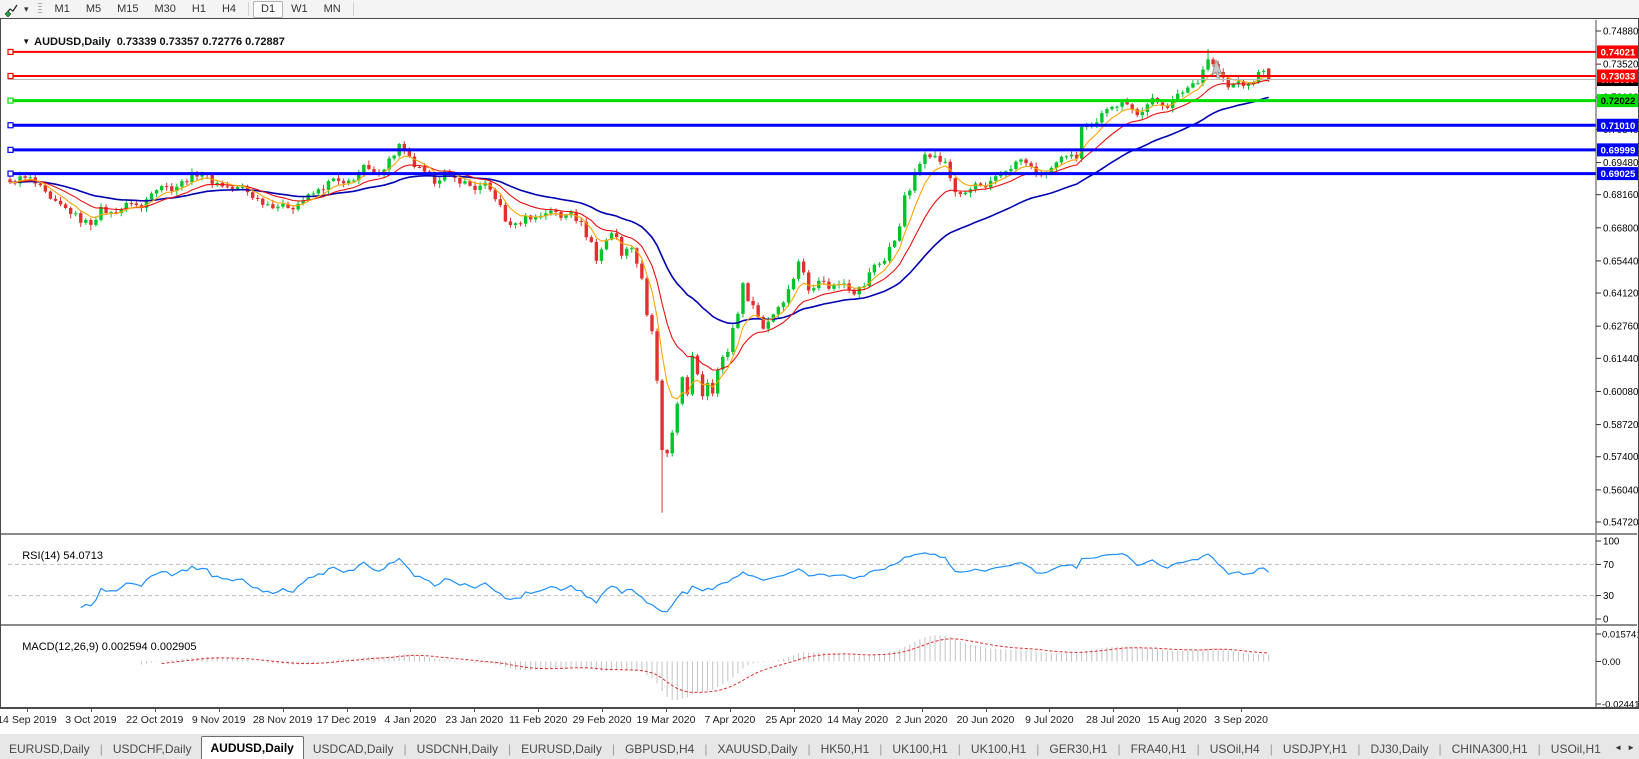  I want to click on timeframe-button-M1: M1, so click(62, 8).